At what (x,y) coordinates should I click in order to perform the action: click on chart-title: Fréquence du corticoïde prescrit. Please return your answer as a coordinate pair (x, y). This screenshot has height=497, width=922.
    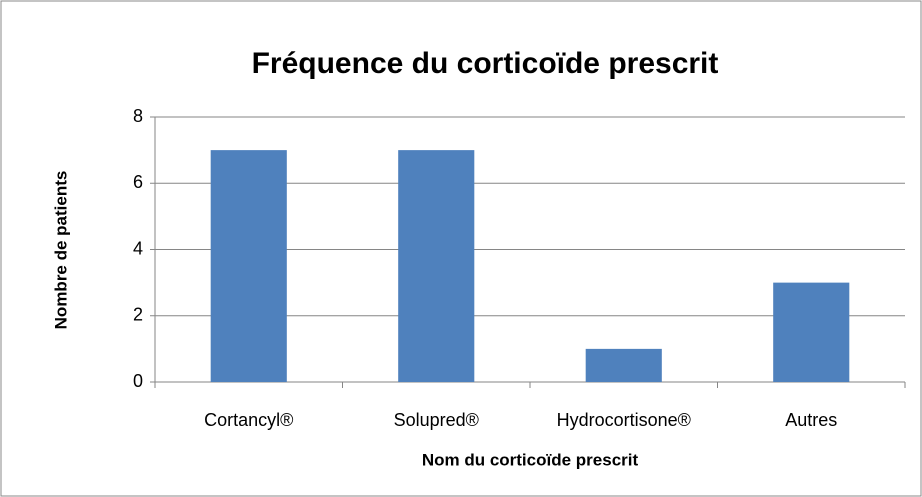
    Looking at the image, I should click on (485, 63).